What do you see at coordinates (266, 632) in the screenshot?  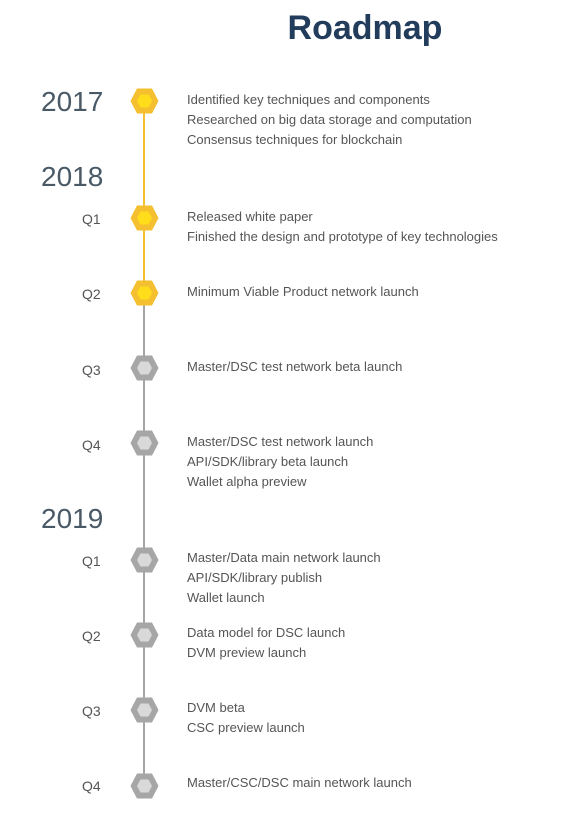 I see `list-item: Data model for DSC launch` at bounding box center [266, 632].